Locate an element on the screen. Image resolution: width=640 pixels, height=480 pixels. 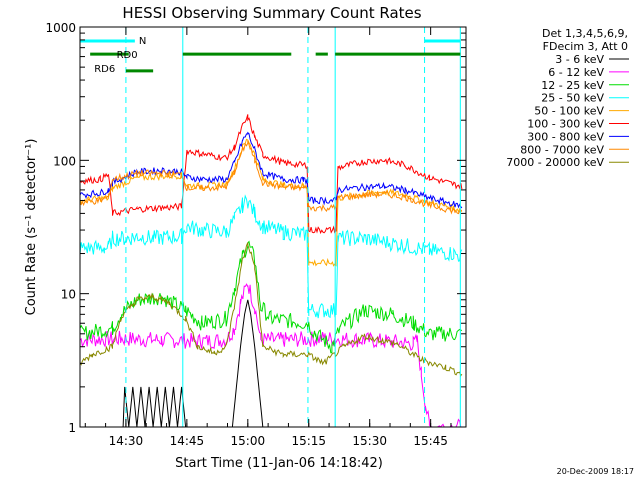
y-tick-label: 1 is located at coordinates (72, 428).